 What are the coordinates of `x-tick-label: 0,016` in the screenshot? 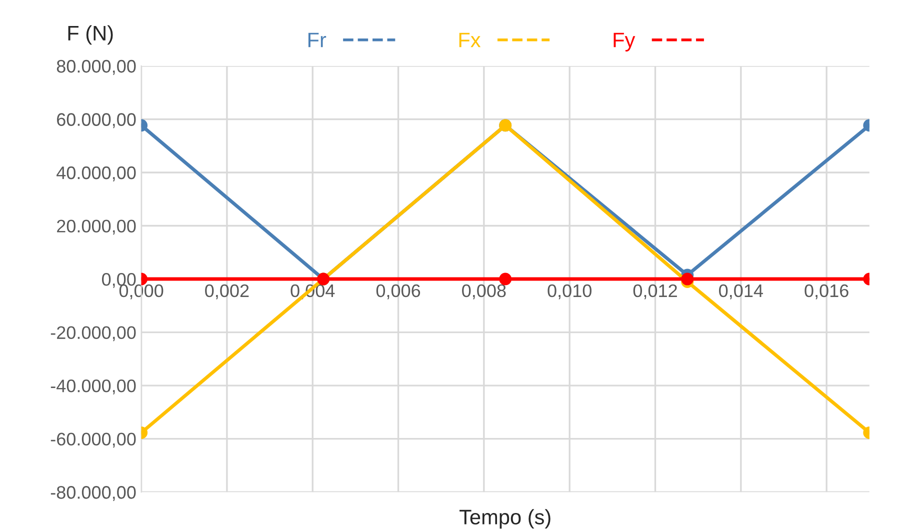 It's located at (826, 292).